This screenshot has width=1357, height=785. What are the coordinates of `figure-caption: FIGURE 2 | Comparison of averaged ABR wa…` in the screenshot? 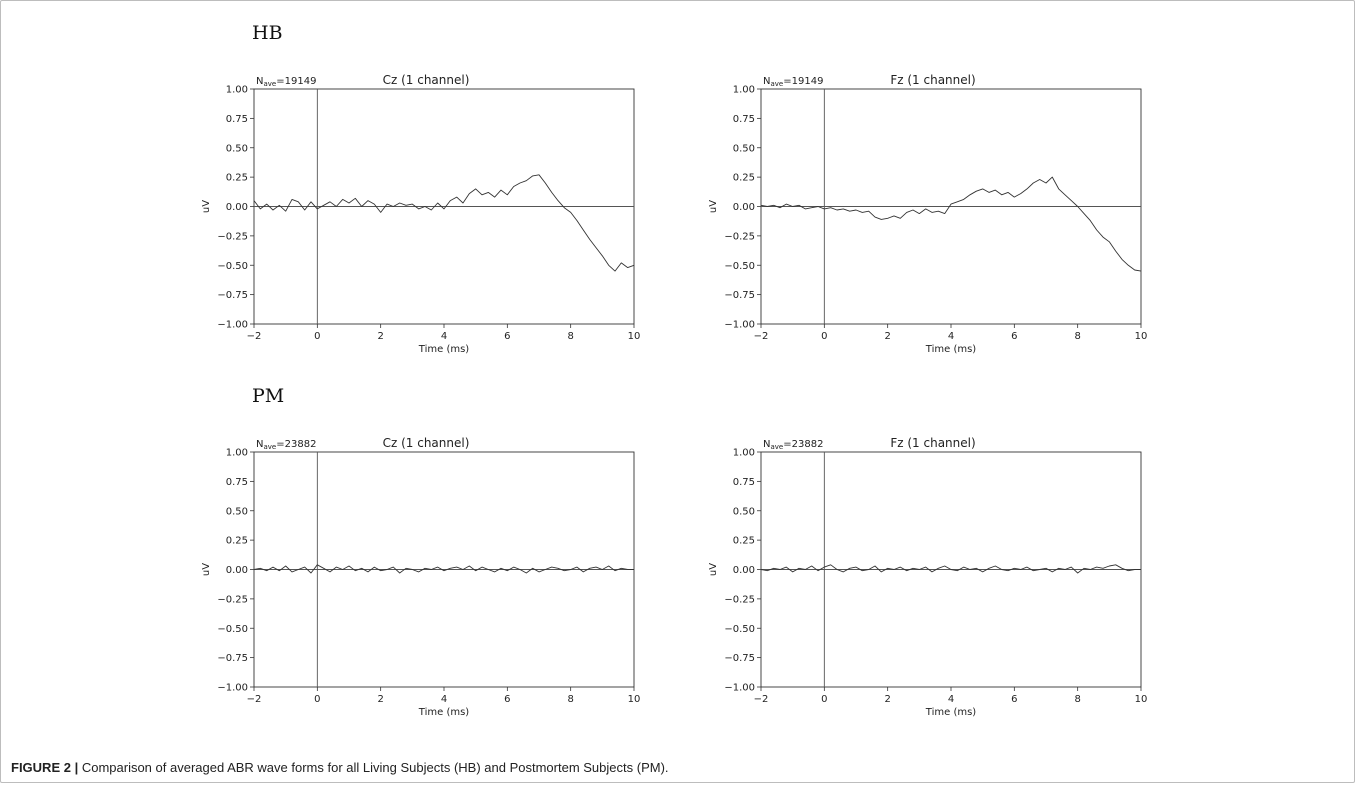 It's located at (340, 767).